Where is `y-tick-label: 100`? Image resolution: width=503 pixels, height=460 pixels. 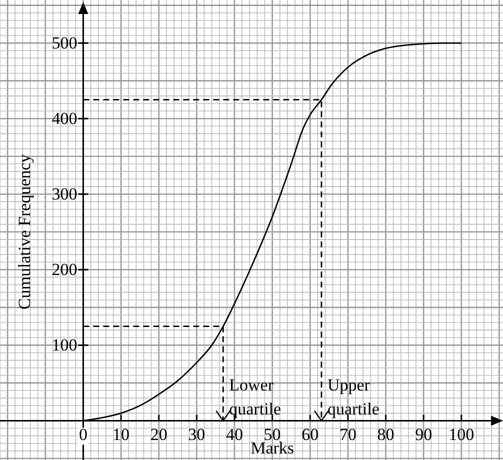 y-tick-label: 100 is located at coordinates (65, 345).